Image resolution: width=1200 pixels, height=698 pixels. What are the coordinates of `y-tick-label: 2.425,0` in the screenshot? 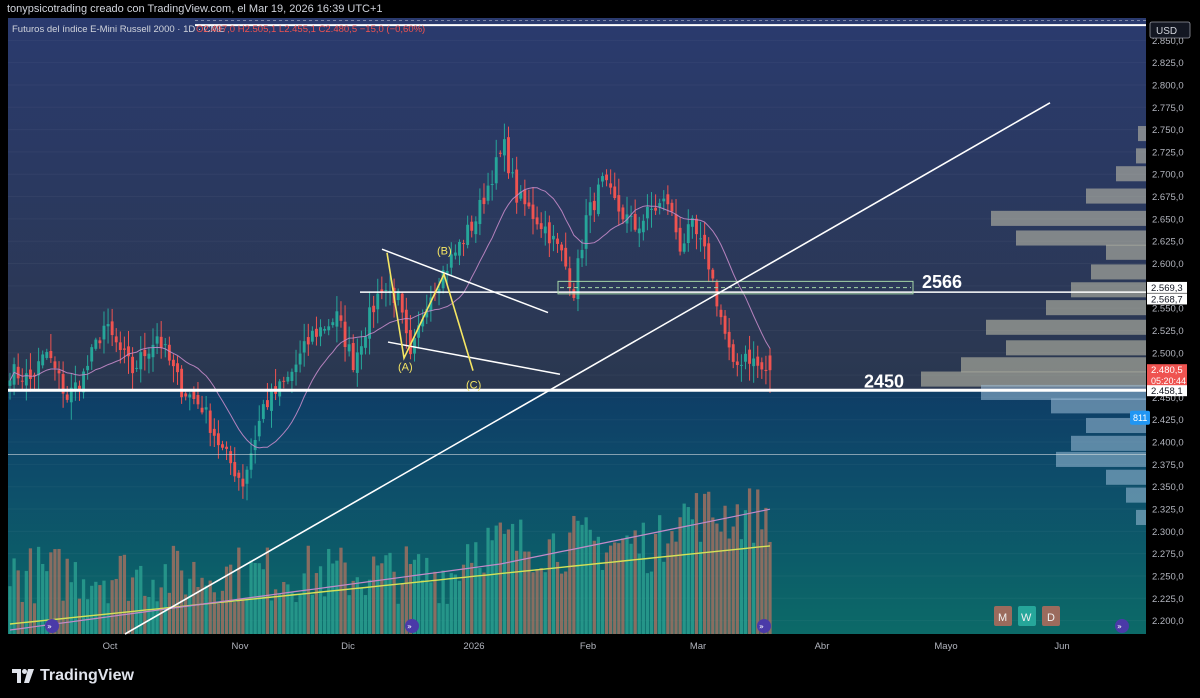 It's located at (1168, 420).